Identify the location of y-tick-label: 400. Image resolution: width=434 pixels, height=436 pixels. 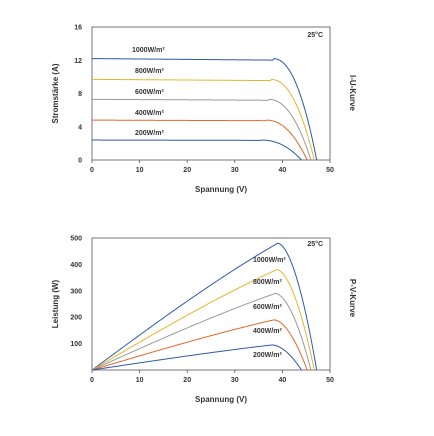
(76, 265).